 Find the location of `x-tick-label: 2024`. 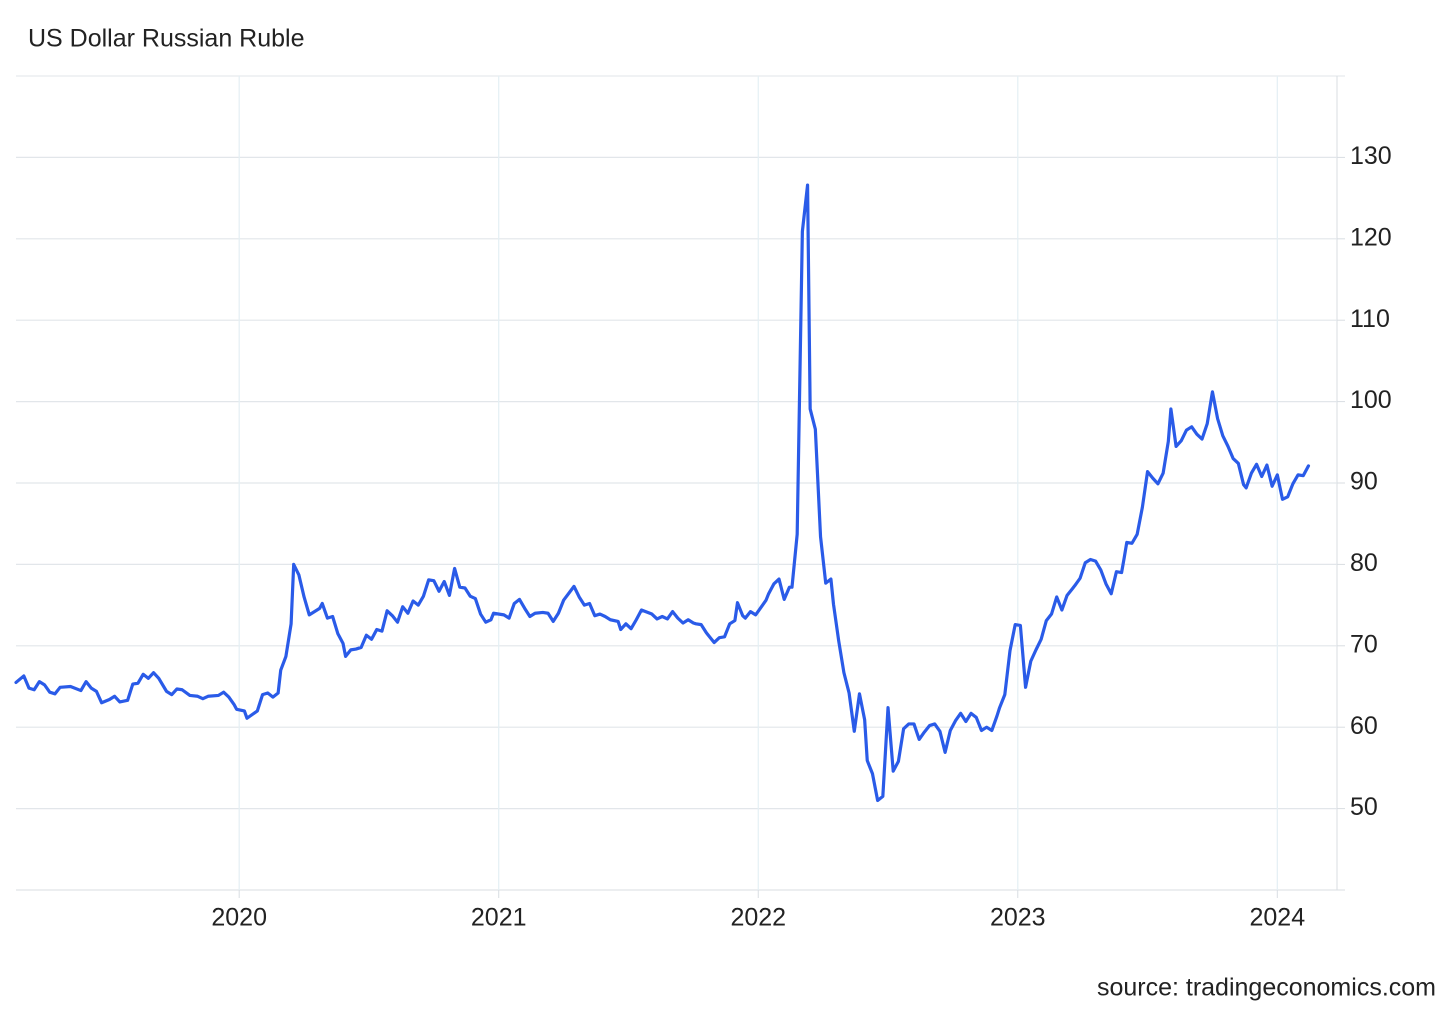

x-tick-label: 2024 is located at coordinates (1277, 918).